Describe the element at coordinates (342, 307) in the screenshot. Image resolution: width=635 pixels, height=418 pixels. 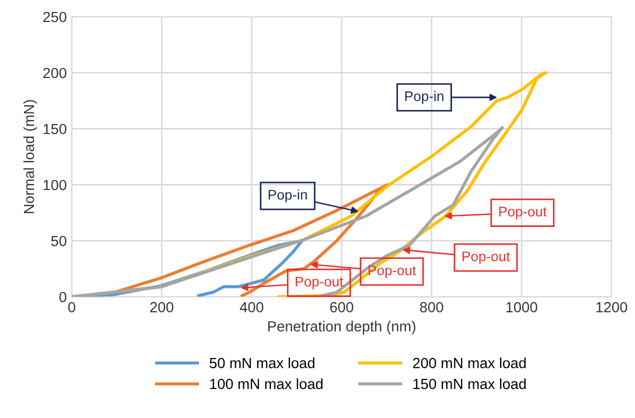
I see `x-tick-label: 600` at that location.